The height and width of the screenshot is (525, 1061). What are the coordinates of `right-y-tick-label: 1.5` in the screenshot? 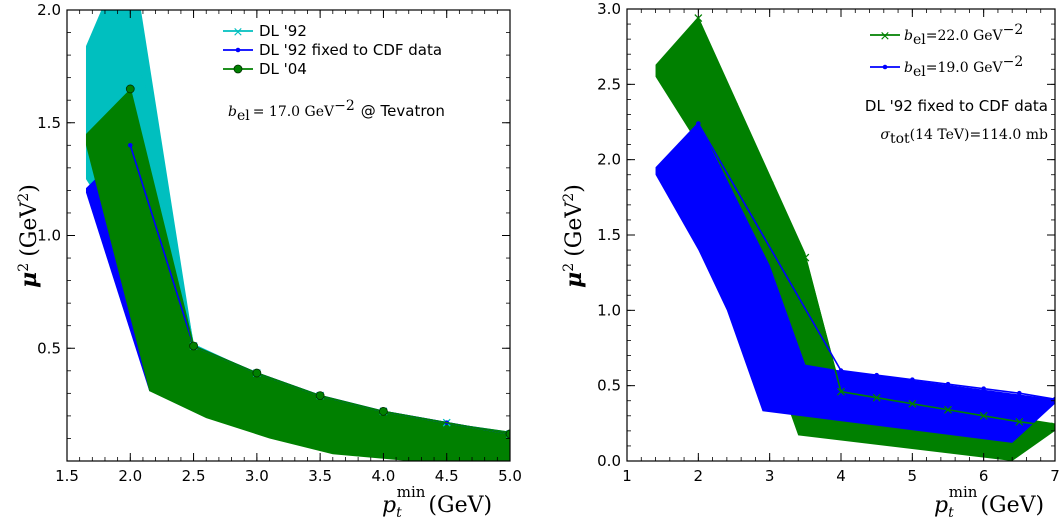 It's located at (609, 235).